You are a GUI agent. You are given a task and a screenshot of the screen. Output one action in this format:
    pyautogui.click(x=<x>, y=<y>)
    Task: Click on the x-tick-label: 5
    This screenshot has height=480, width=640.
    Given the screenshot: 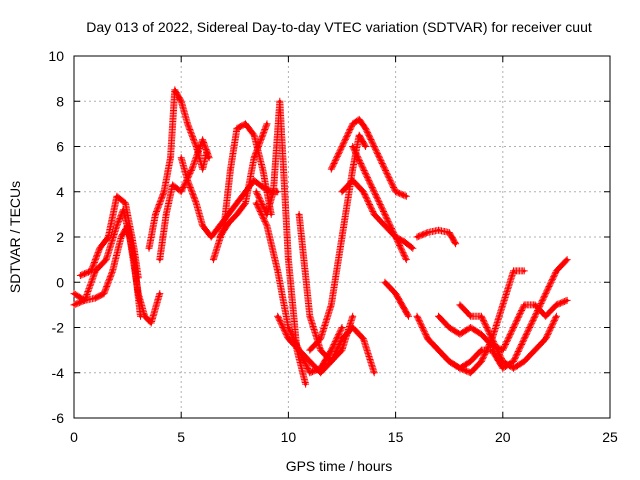 What is the action you would take?
    pyautogui.click(x=181, y=437)
    